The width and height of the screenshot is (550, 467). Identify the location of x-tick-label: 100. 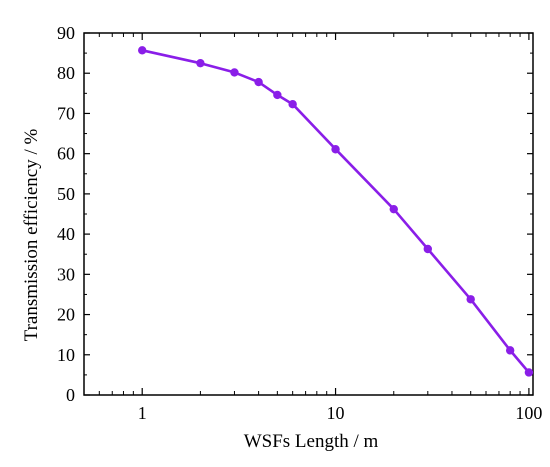
(528, 413).